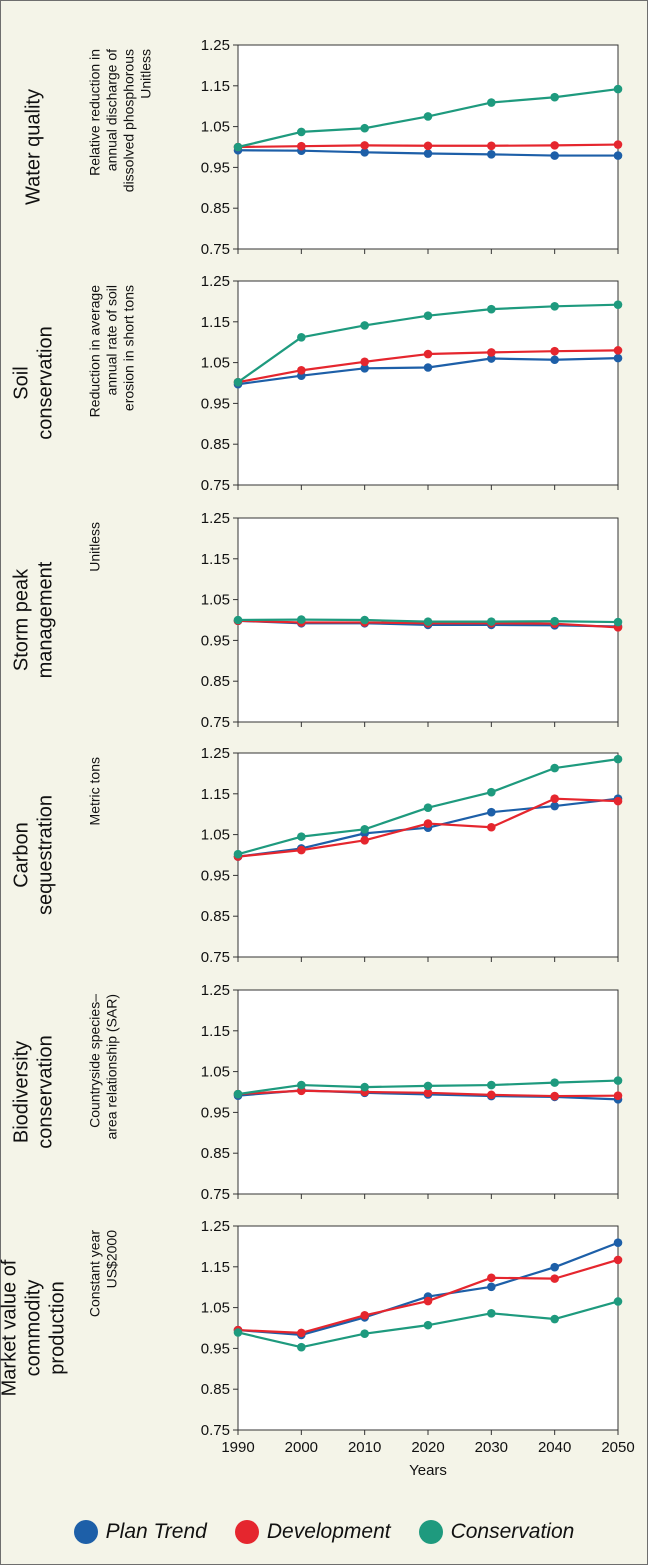 The width and height of the screenshot is (648, 1565). What do you see at coordinates (428, 1093) in the screenshot?
I see `data-point-biodiversity-conservation-development-2020` at bounding box center [428, 1093].